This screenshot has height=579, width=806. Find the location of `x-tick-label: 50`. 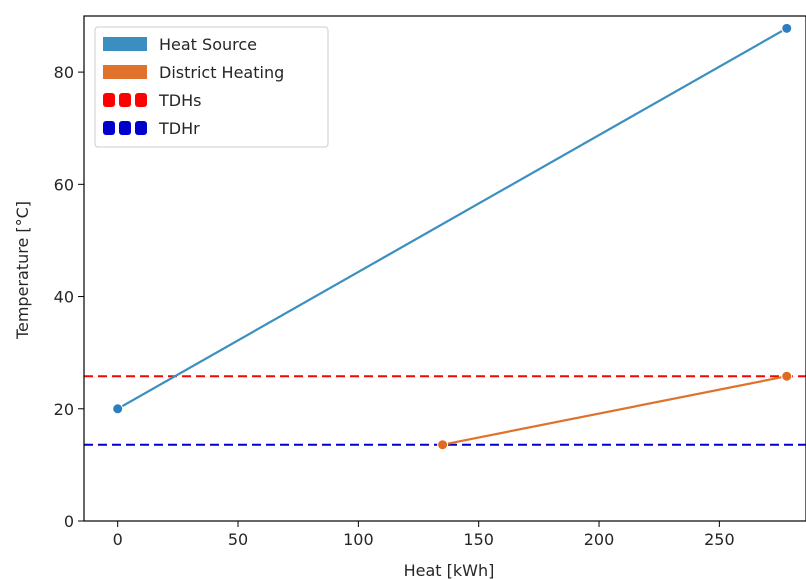

x-tick-label: 50 is located at coordinates (238, 539).